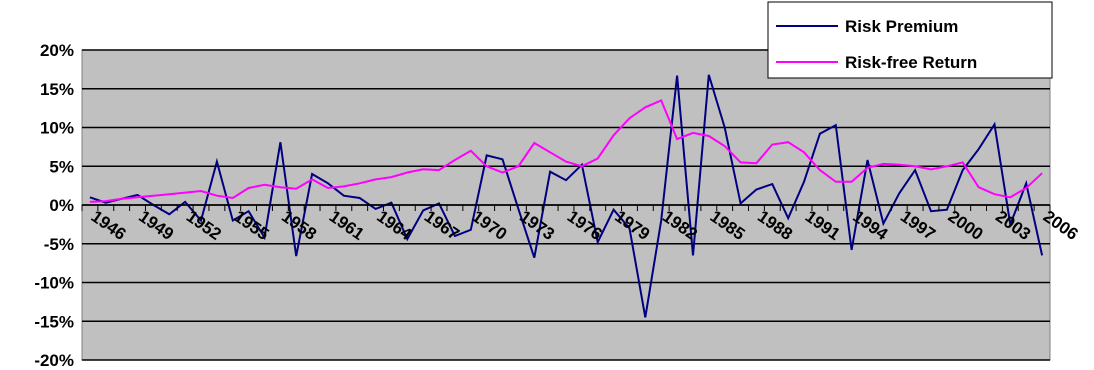  I want to click on legend, so click(910, 40).